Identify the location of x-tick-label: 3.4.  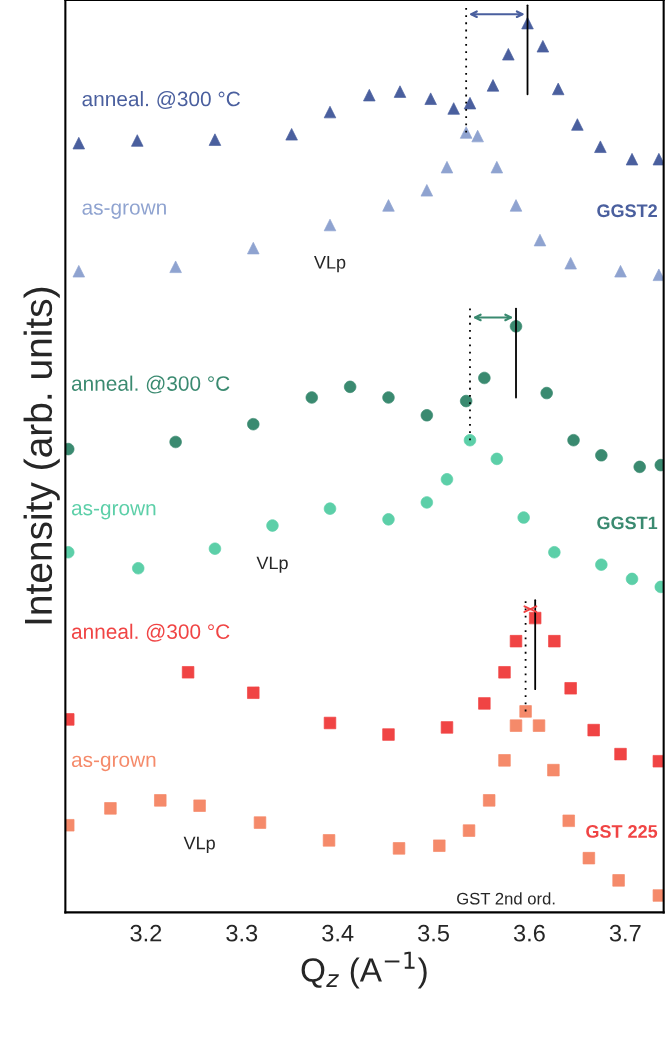
(338, 933).